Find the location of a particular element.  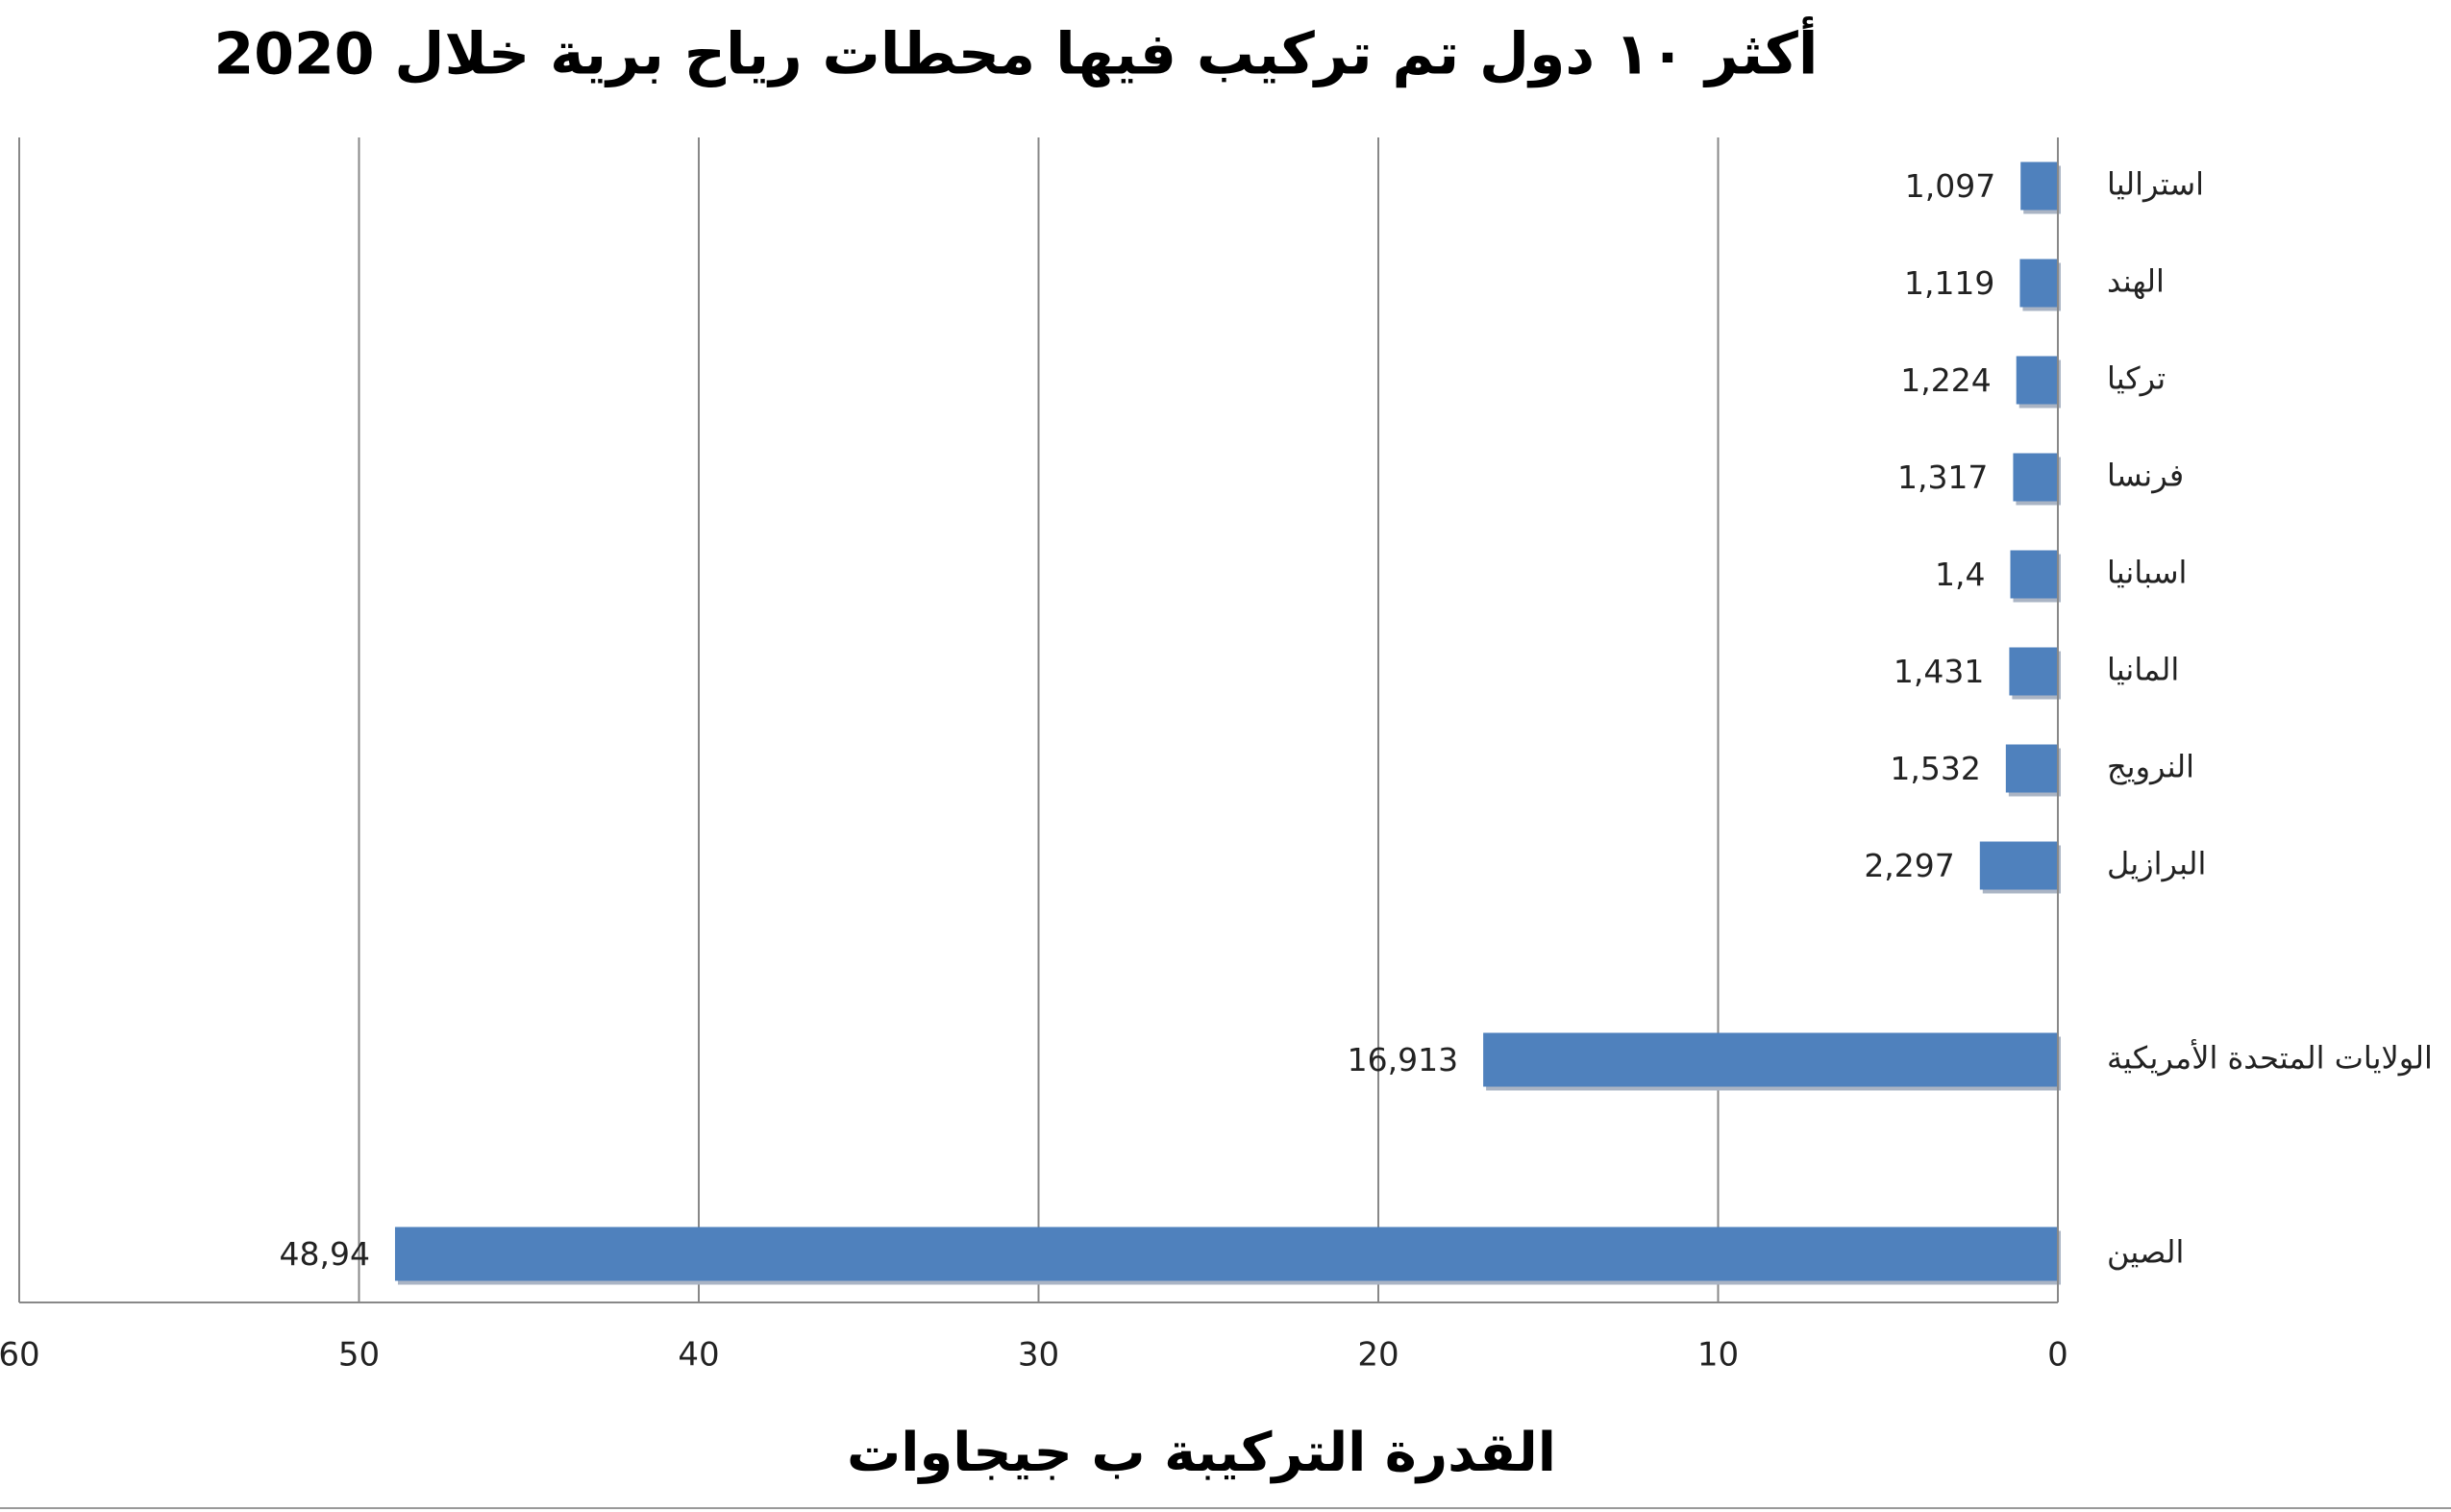

value-label: 1,431 is located at coordinates (1939, 671).